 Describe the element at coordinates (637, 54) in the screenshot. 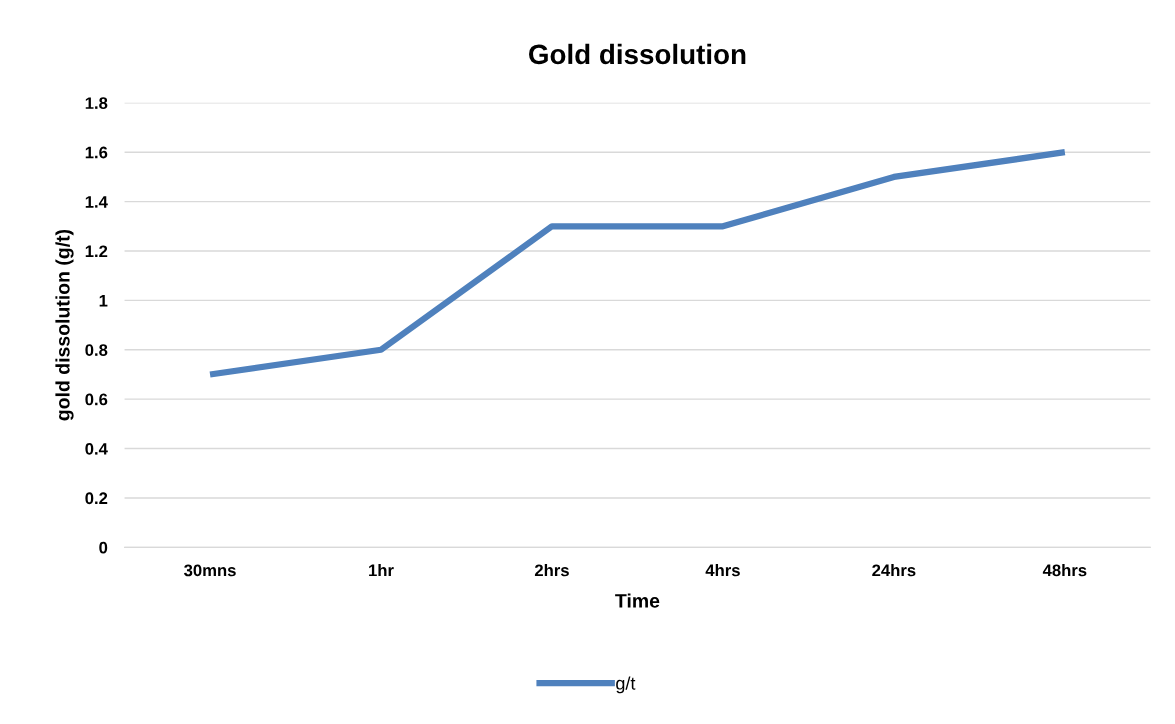

I see `chart-title: Gold dissolution` at that location.